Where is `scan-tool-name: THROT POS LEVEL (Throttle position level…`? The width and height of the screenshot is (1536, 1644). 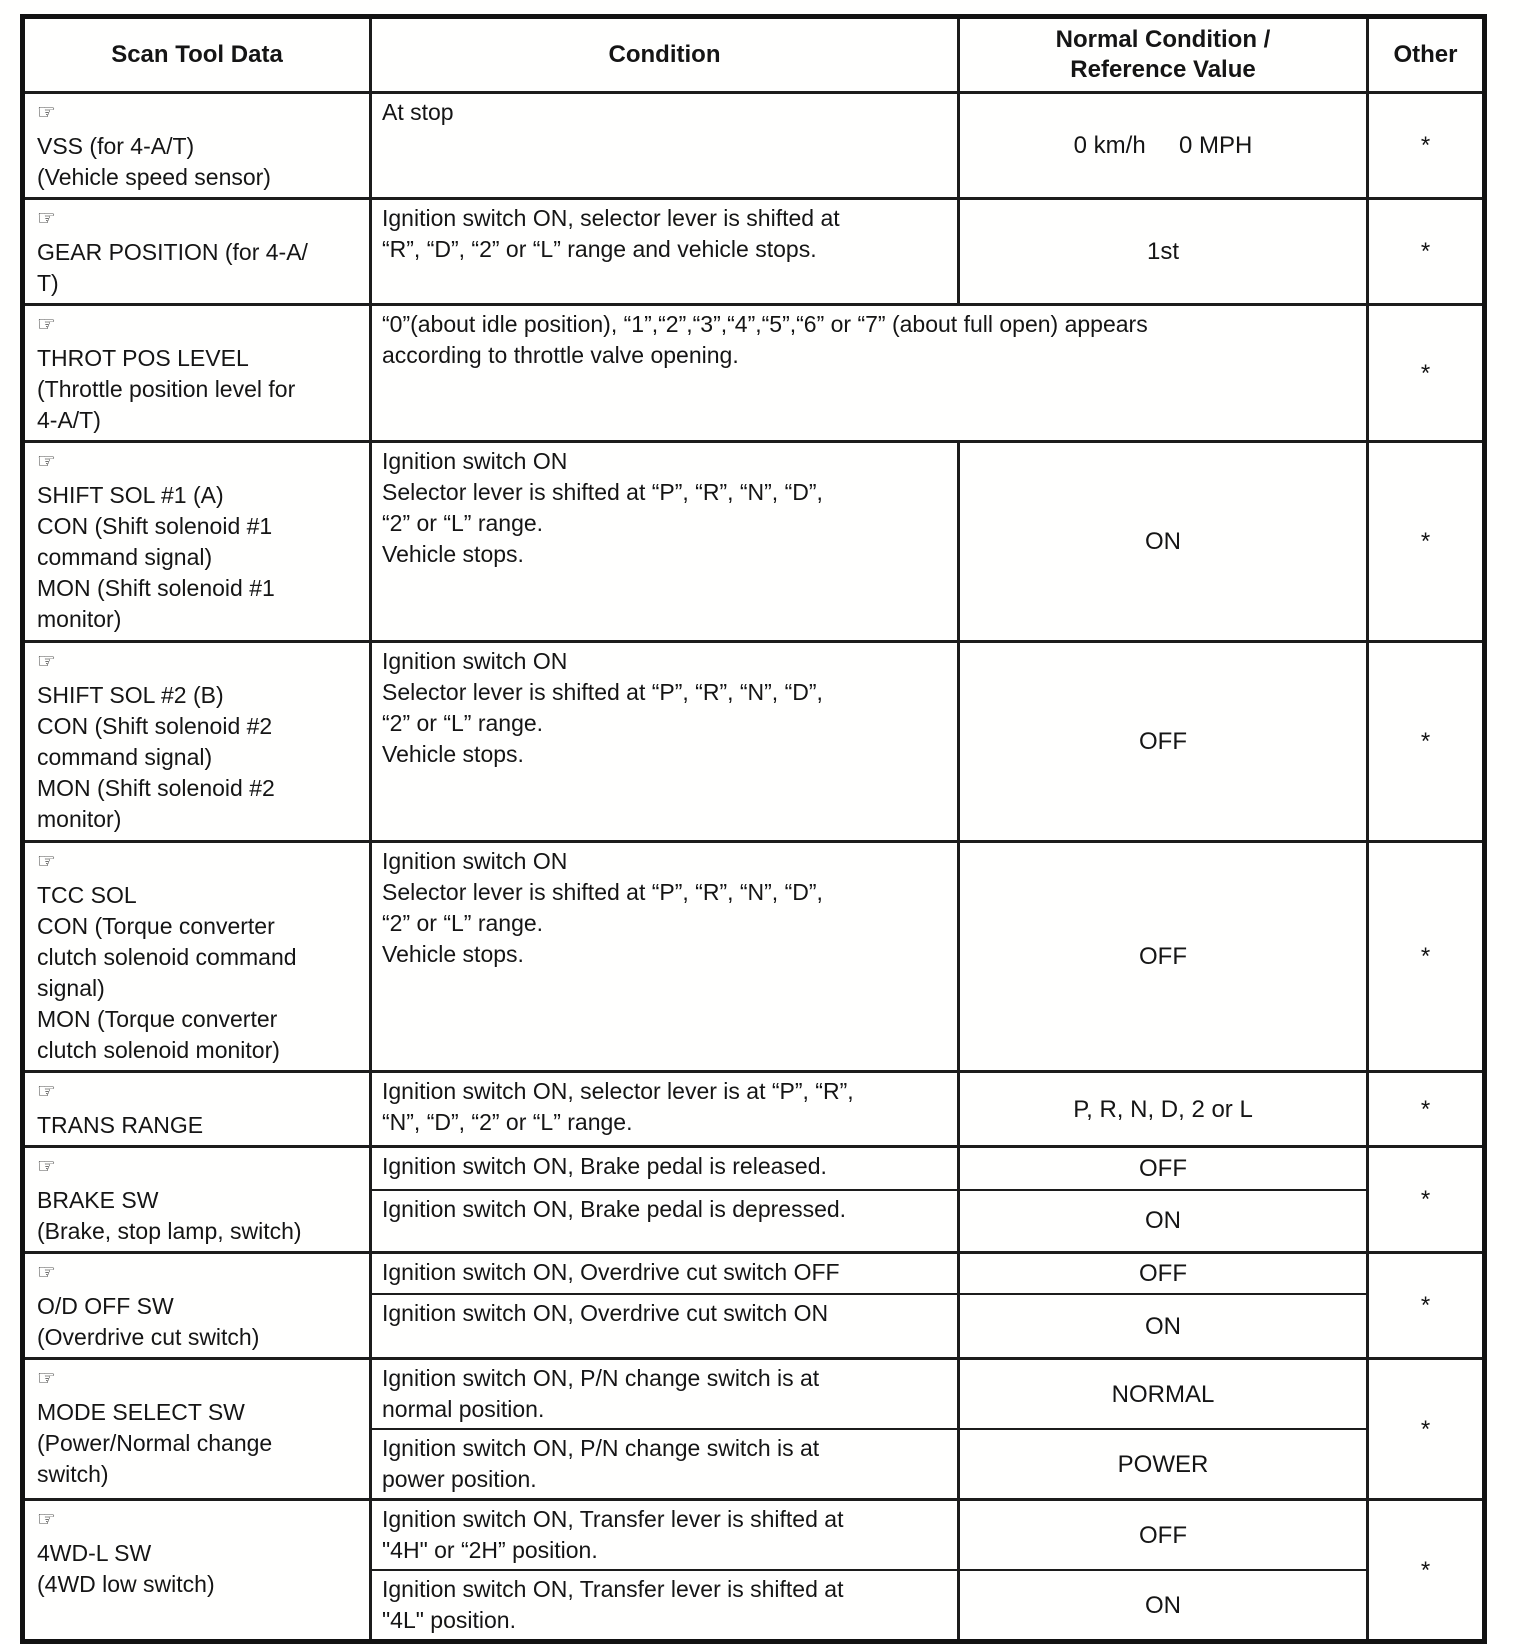
scan-tool-name: THROT POS LEVEL (Throttle position level… is located at coordinates (166, 389).